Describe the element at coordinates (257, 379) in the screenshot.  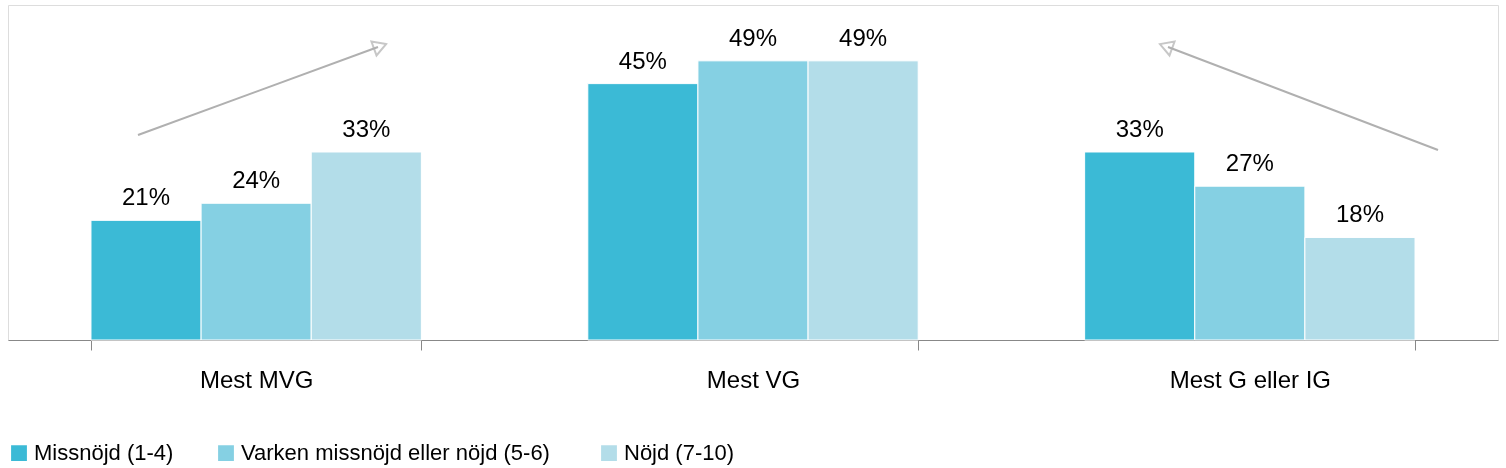
I see `x-tick-label: Mest MVG` at that location.